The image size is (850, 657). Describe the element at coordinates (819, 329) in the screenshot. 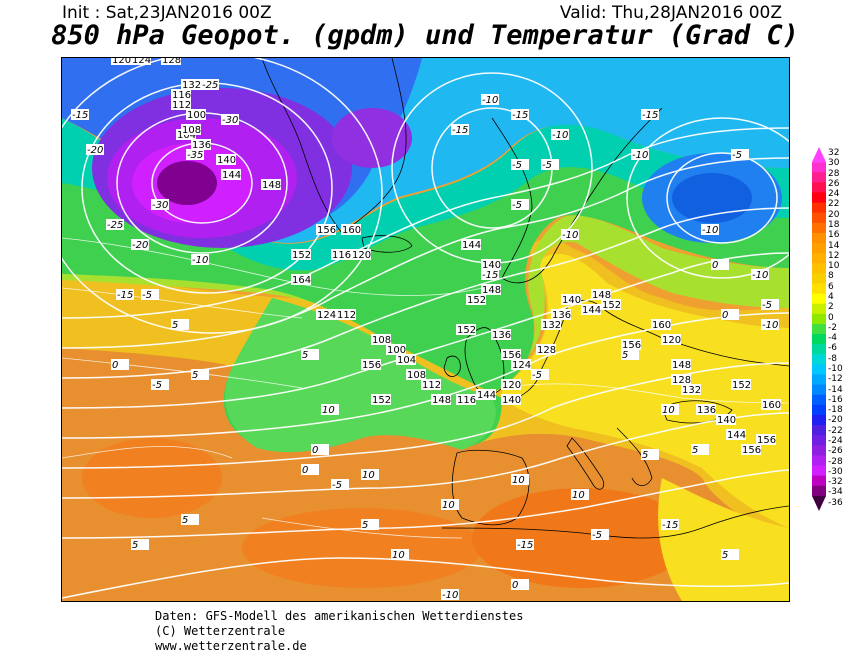

I see `temperature-colorbar` at that location.